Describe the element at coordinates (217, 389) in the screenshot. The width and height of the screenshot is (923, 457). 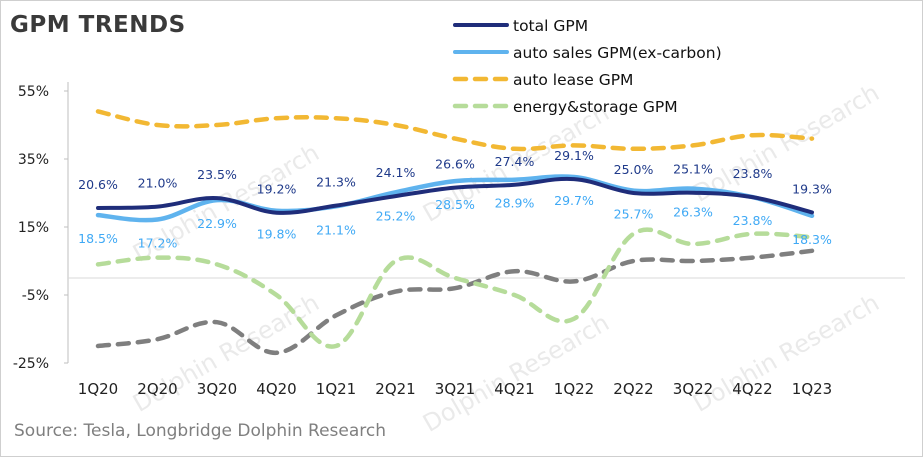
I see `x-tick-label: 3Q20` at that location.